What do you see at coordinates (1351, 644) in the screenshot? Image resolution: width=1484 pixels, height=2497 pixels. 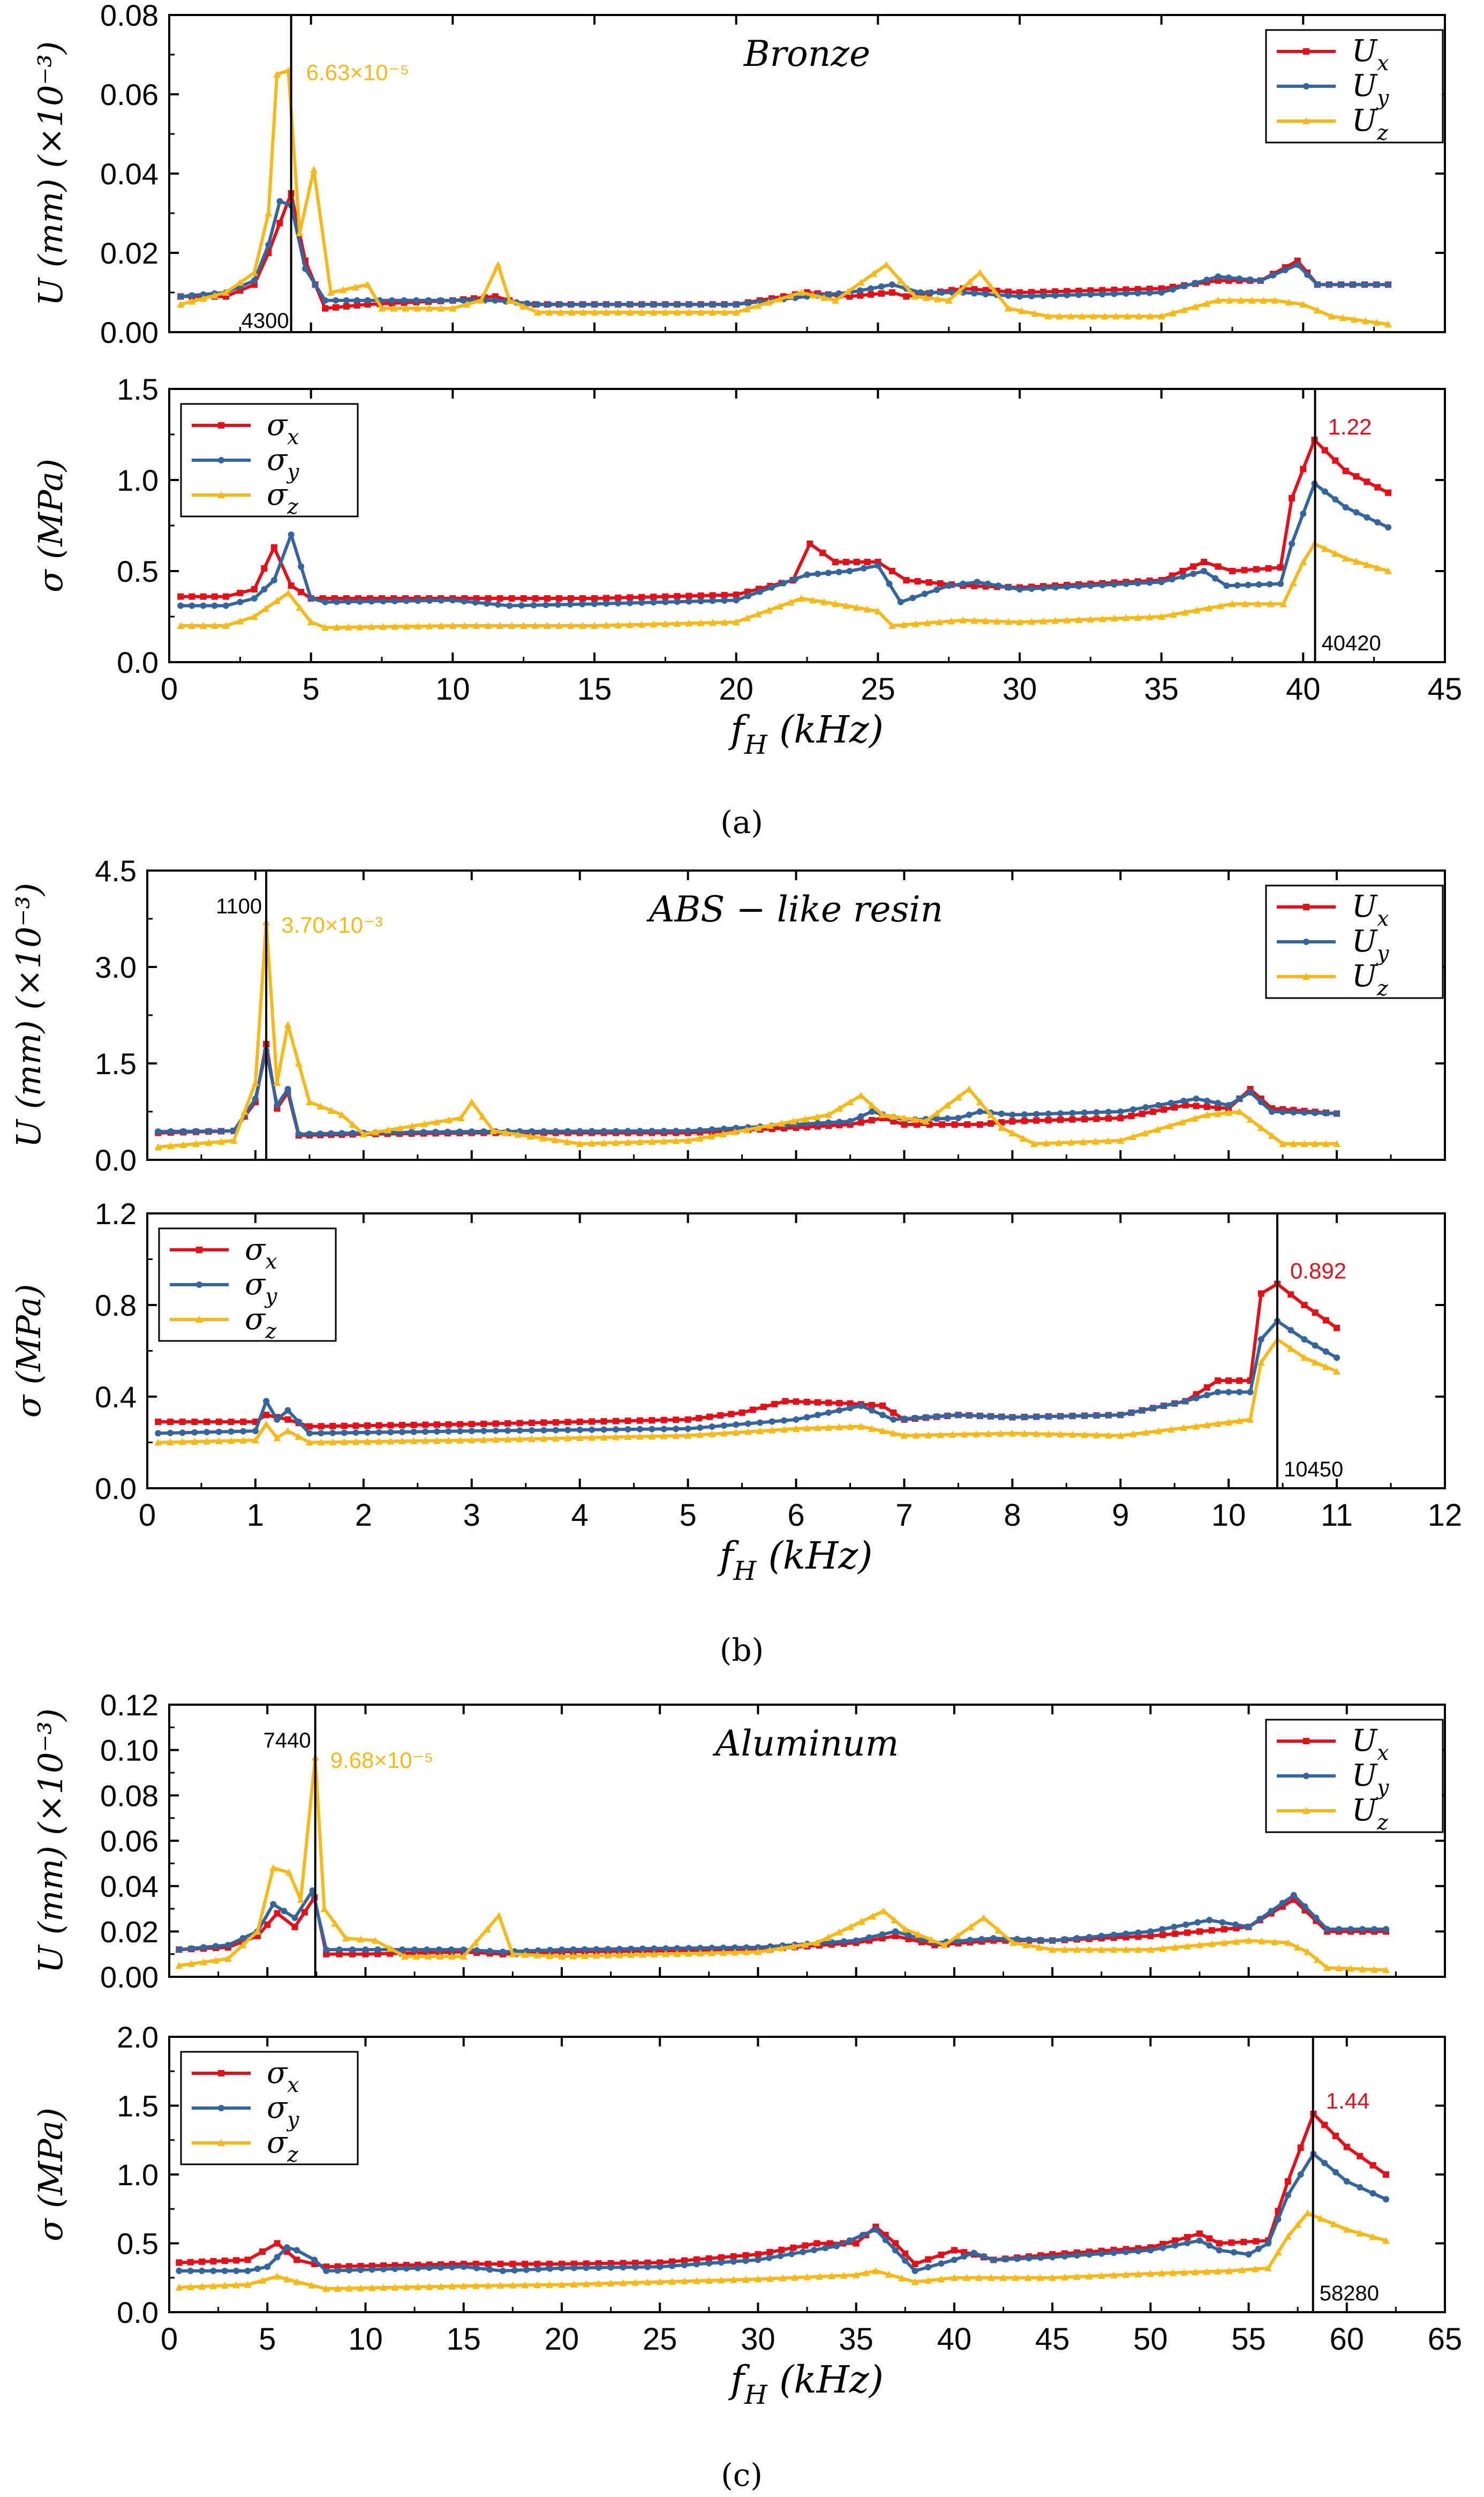 I see `panel-a-stress-frequency-label: 40420` at bounding box center [1351, 644].